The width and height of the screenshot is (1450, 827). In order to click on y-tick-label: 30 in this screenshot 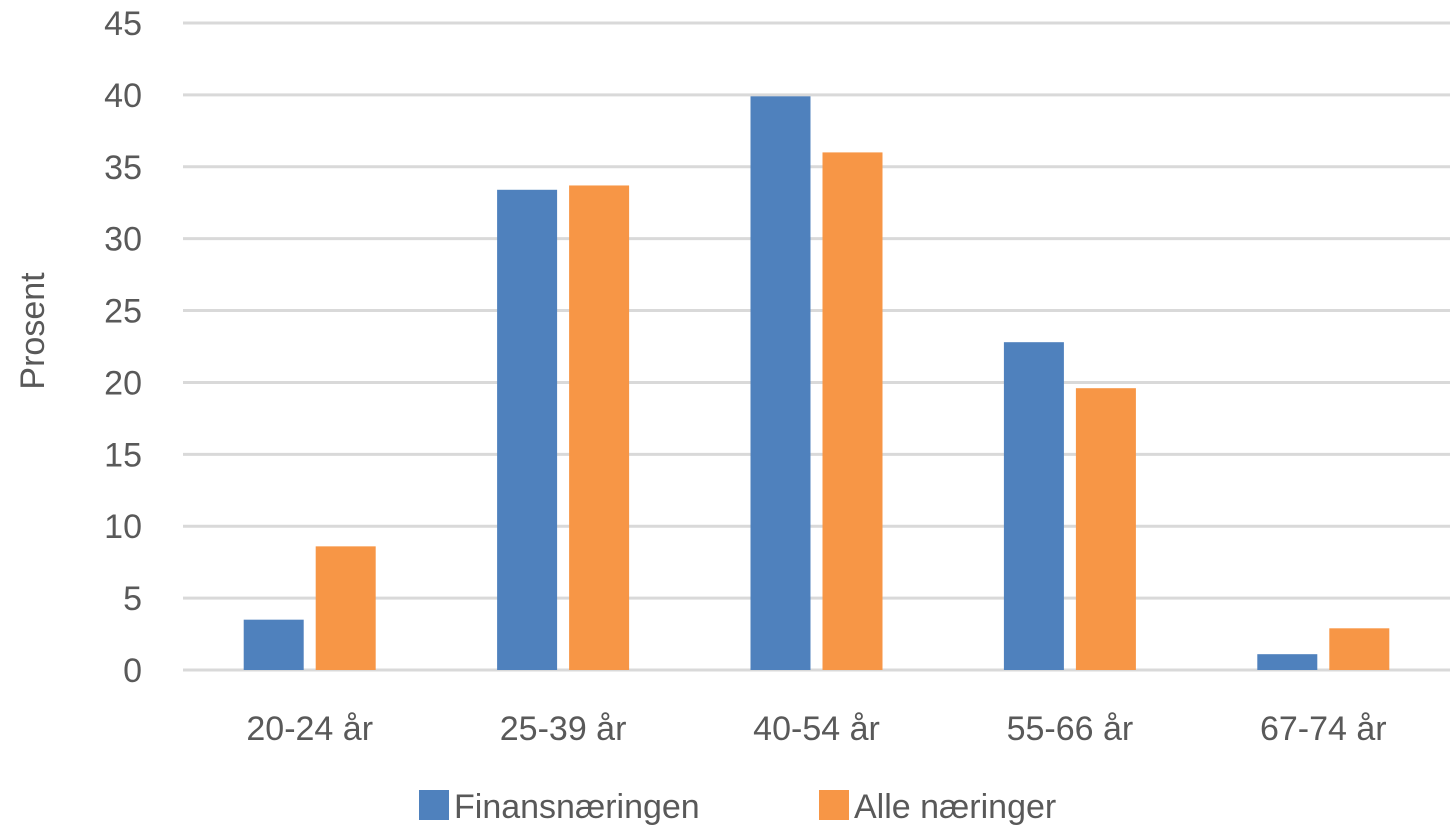, I will do `click(123, 240)`.